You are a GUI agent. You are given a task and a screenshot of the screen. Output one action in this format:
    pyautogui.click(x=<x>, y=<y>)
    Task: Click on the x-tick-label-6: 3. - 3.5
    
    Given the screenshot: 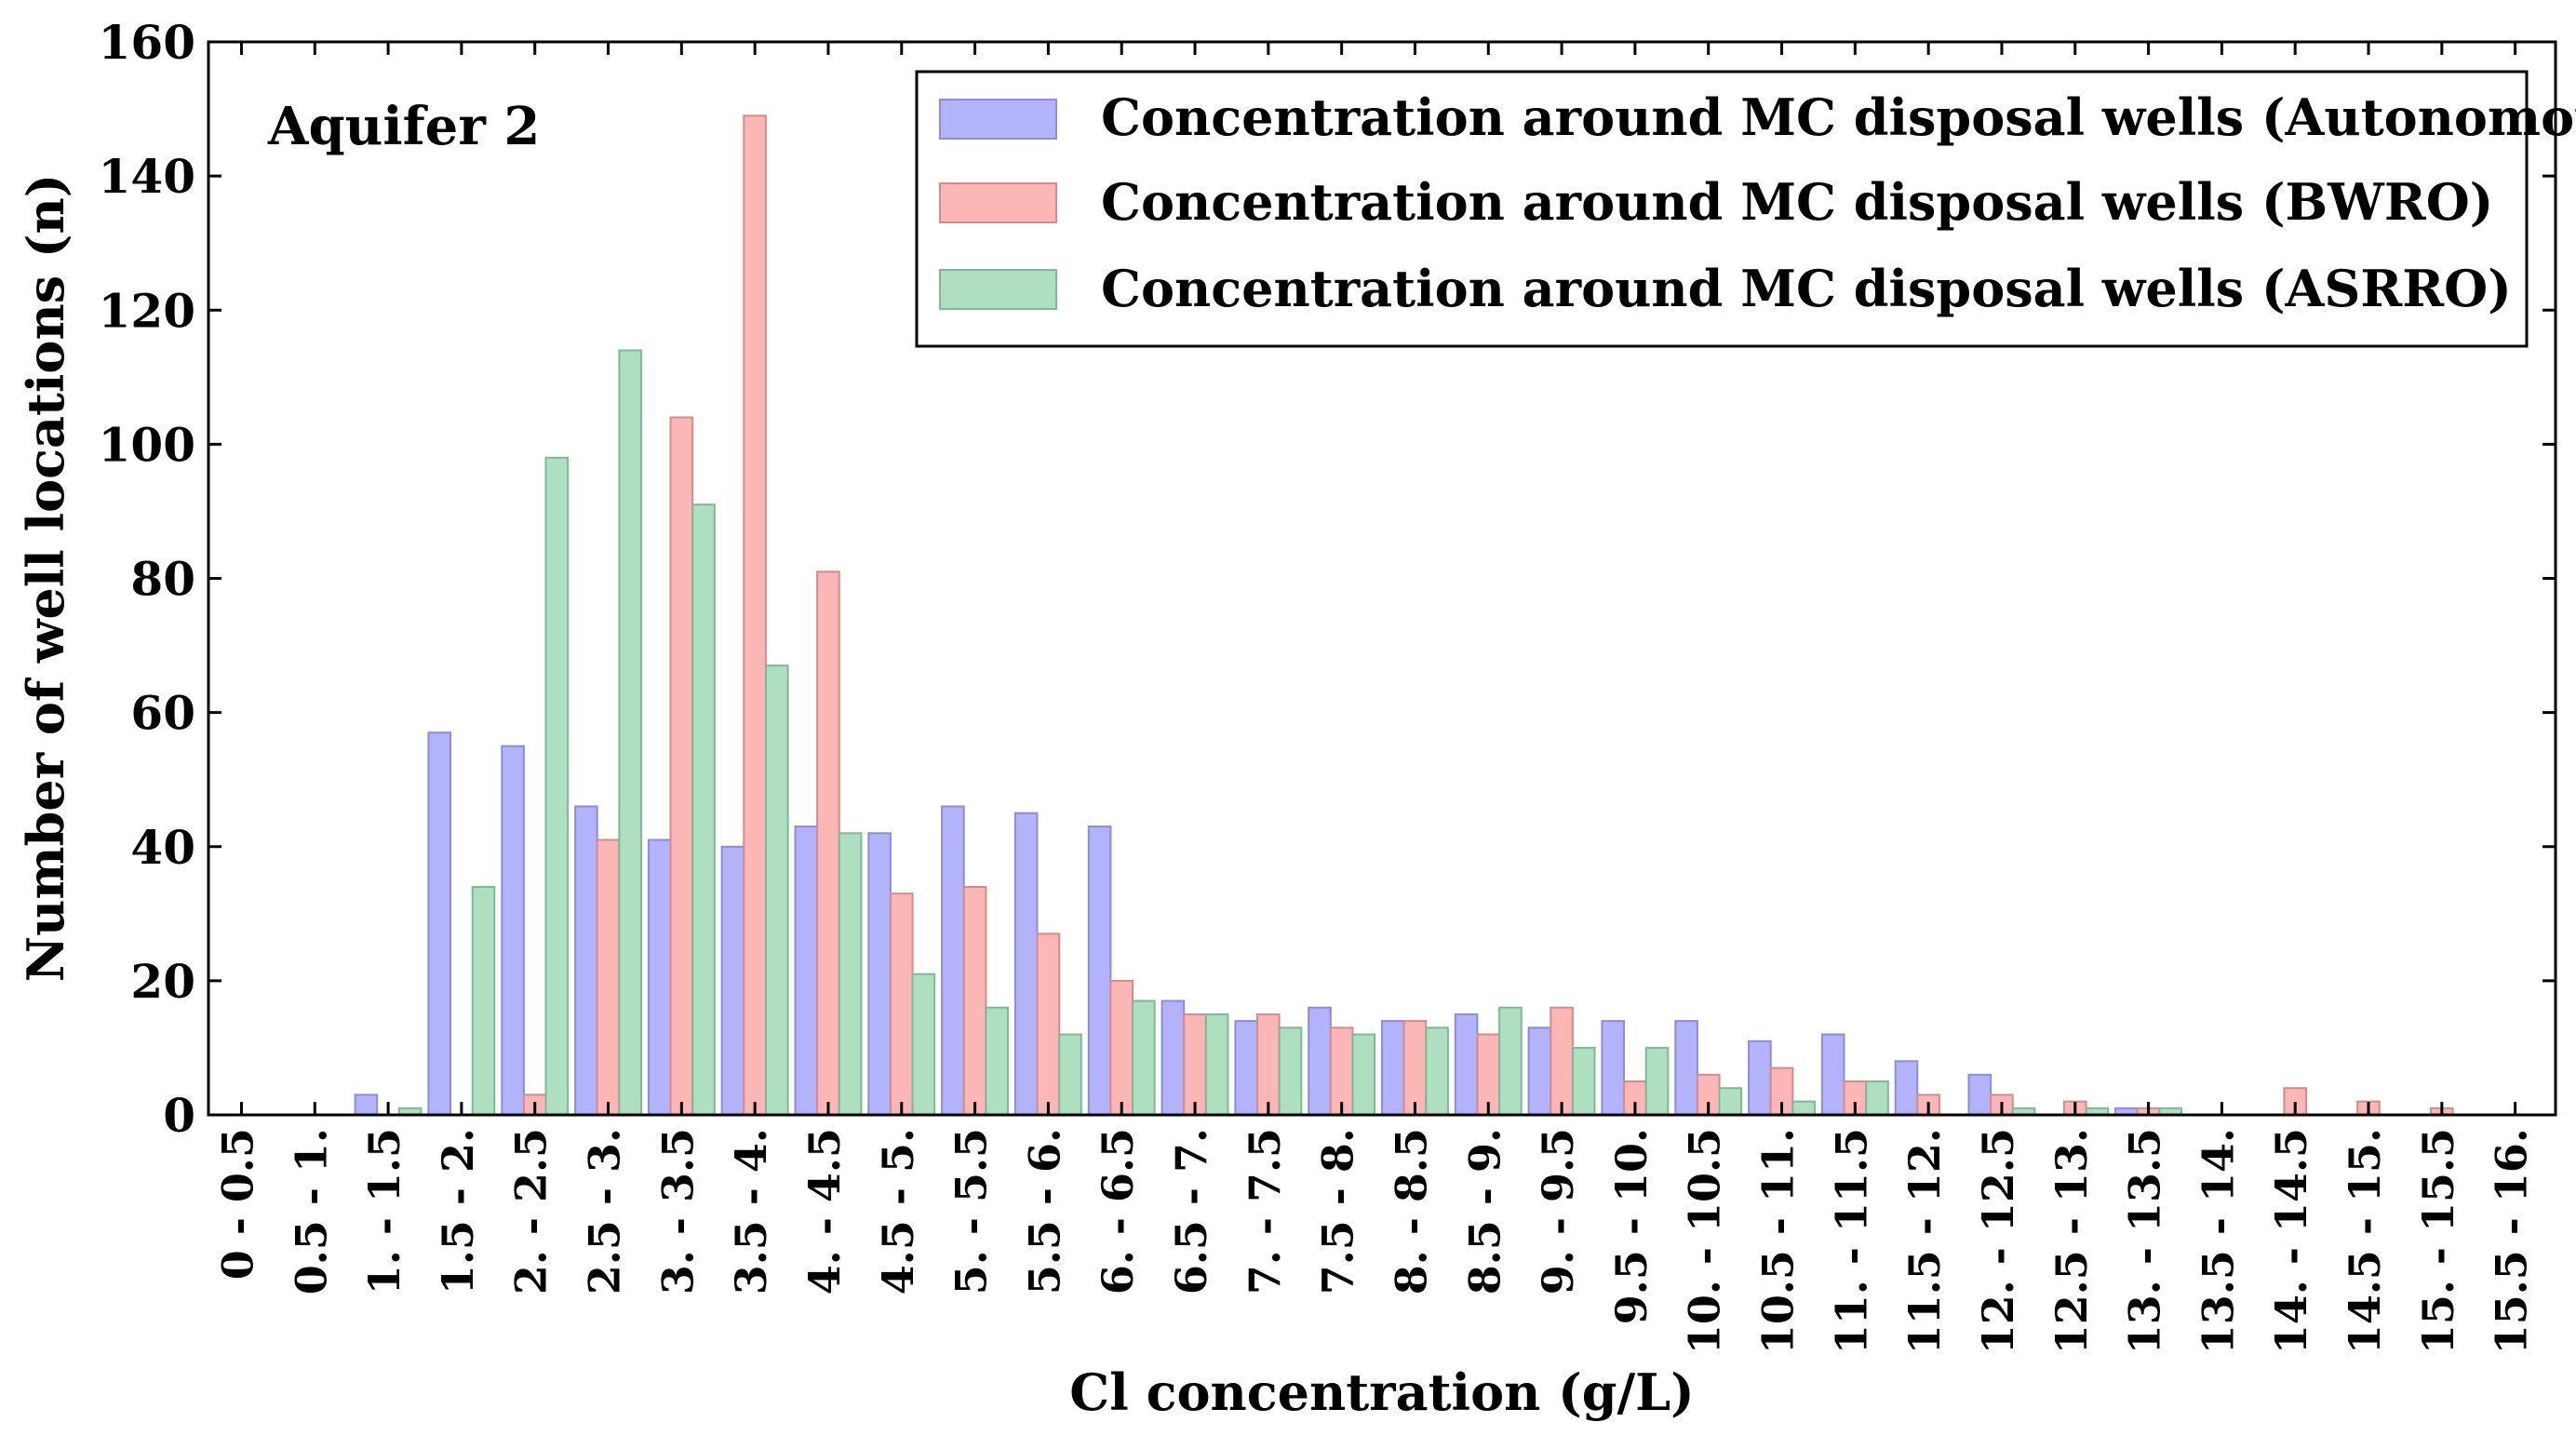 What is the action you would take?
    pyautogui.click(x=677, y=1211)
    